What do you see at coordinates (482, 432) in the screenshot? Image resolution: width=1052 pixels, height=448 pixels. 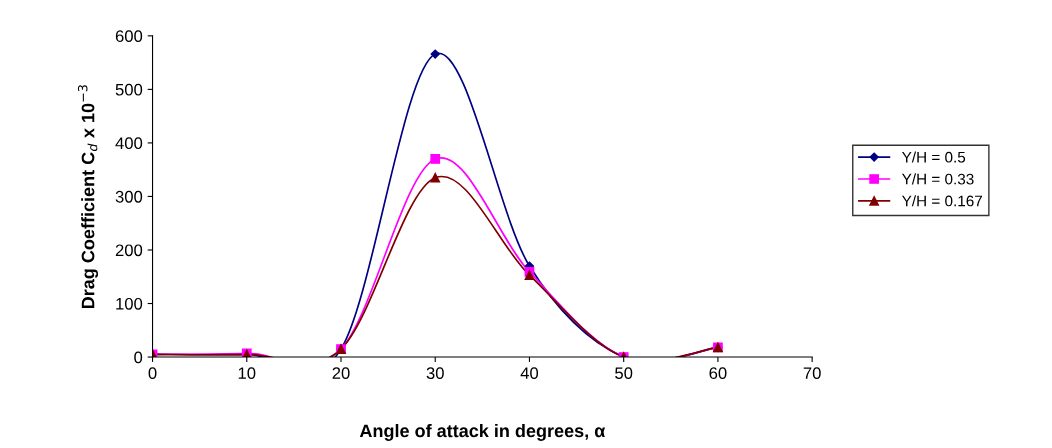 I see `x-axis-title: Angle of attack in degrees, α` at bounding box center [482, 432].